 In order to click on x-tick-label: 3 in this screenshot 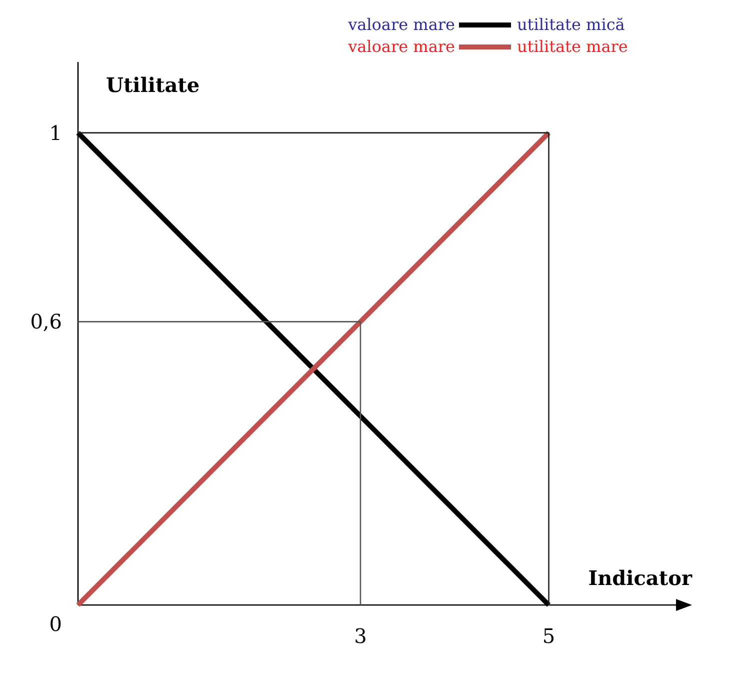, I will do `click(360, 636)`.